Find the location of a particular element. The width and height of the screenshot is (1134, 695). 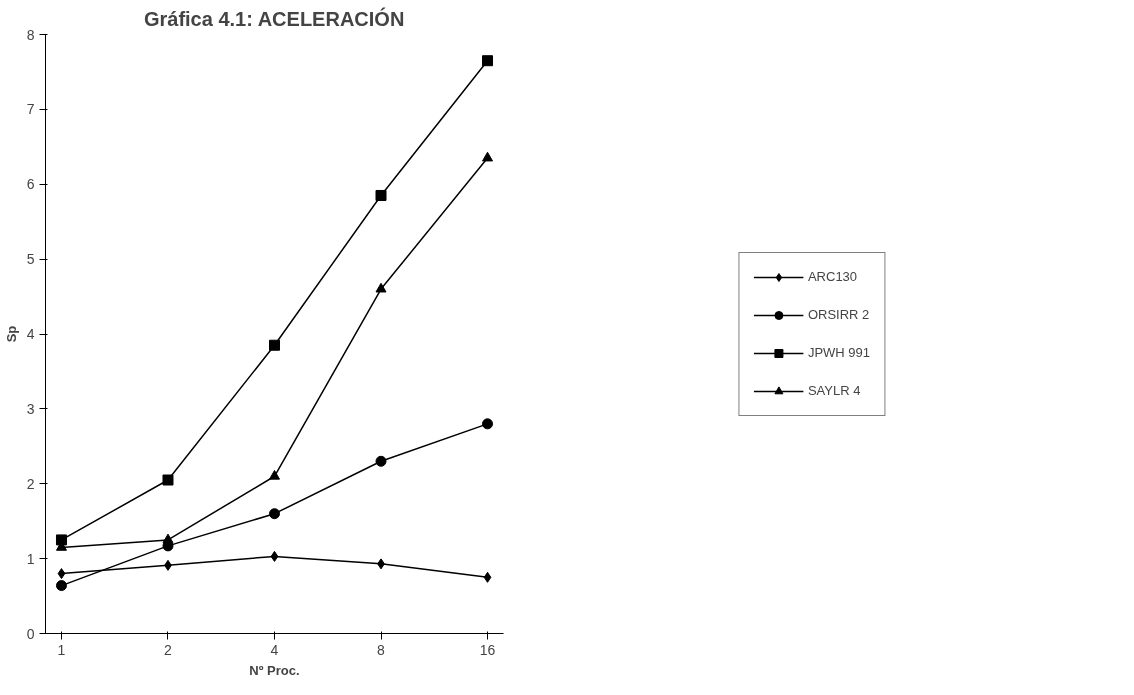

legend-label: ORSIRR 2 is located at coordinates (838, 314).